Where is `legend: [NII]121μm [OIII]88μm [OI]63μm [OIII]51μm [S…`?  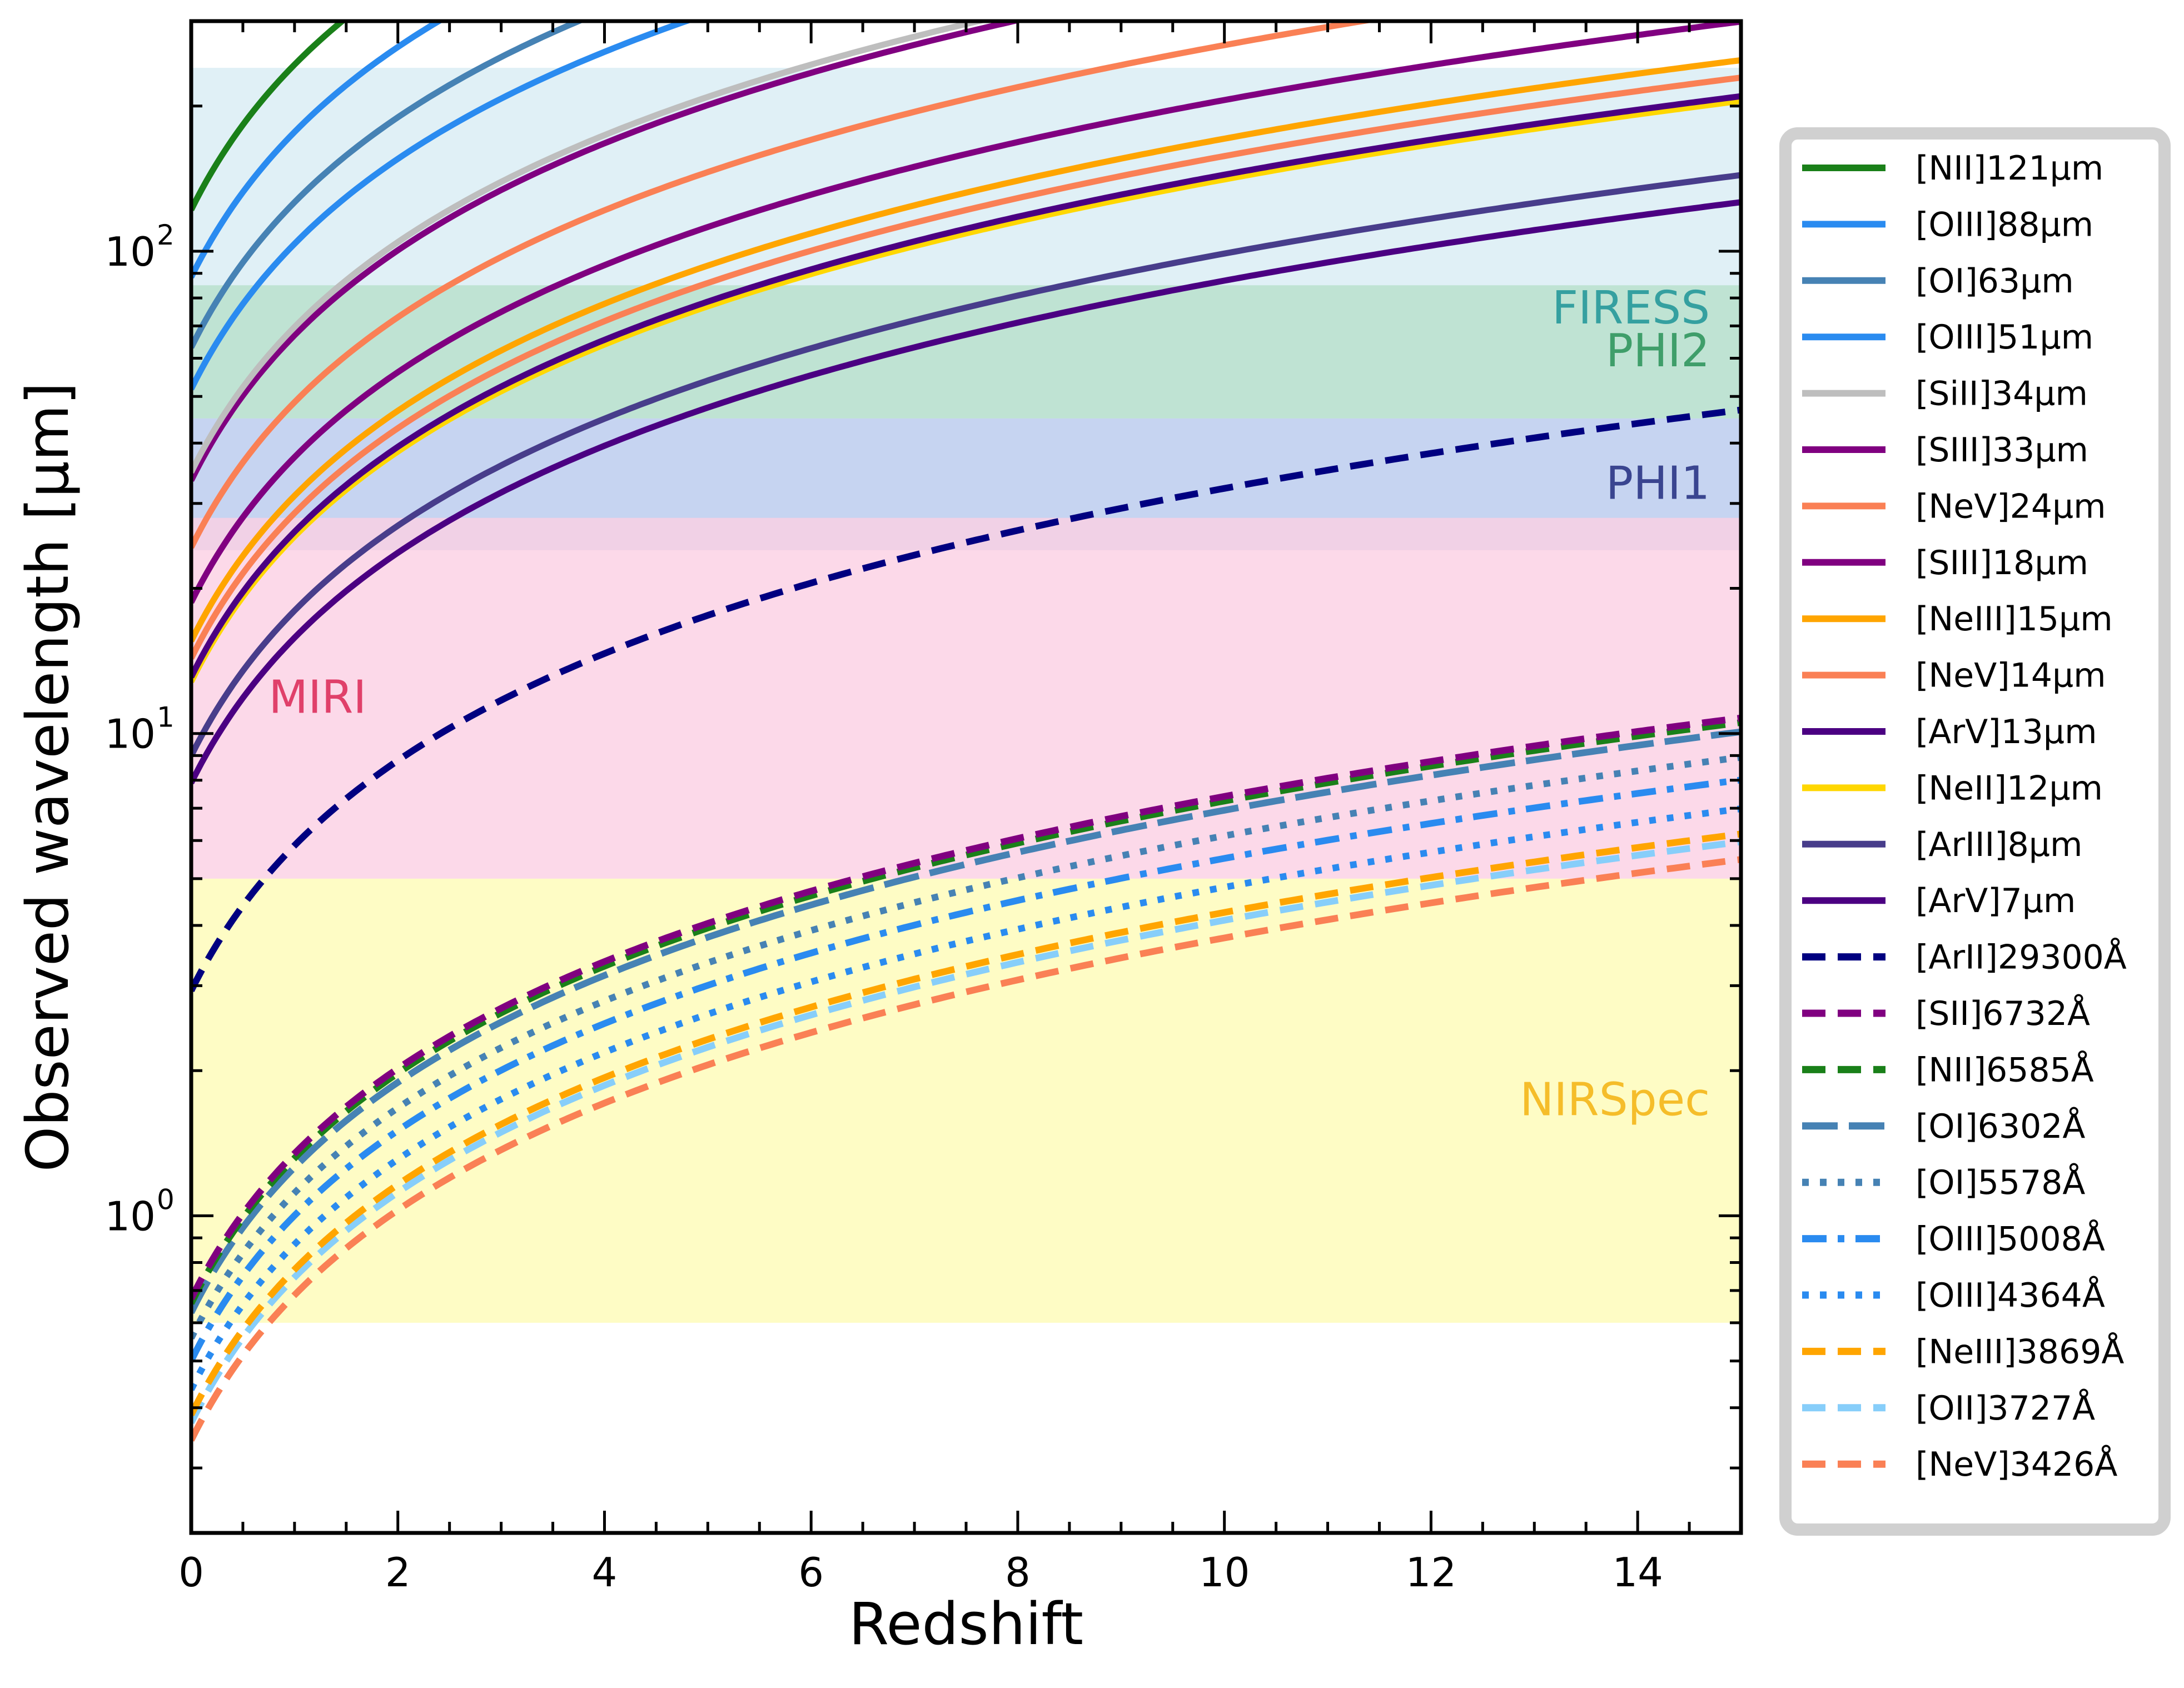
legend: [NII]121μm [OIII]88μm [OI]63μm [OIII]51μm [S… is located at coordinates (1975, 832).